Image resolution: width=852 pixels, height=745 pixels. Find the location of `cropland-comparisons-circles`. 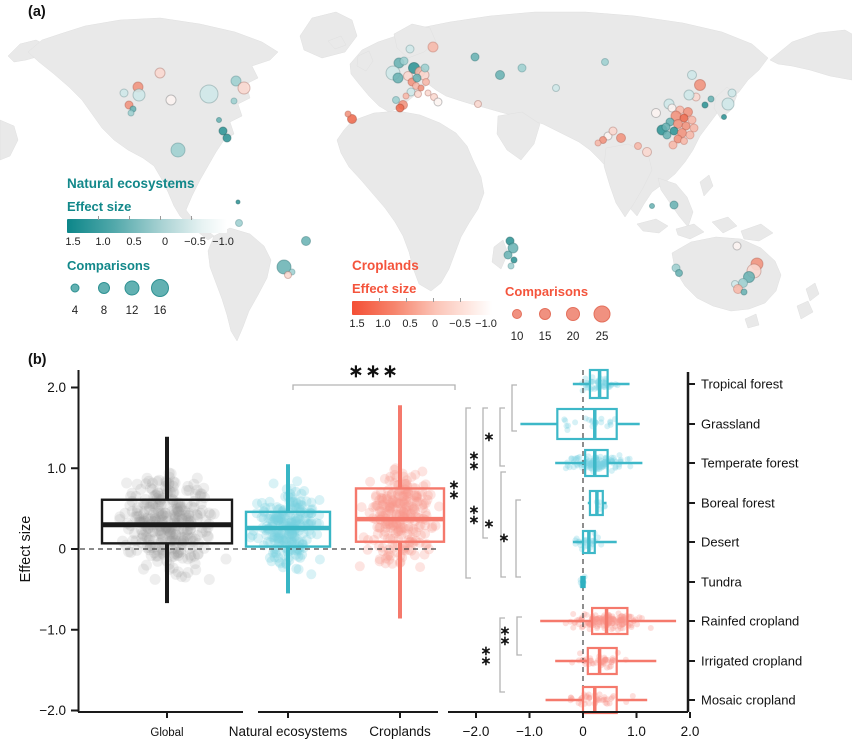

cropland-comparisons-circles is located at coordinates (561, 314).